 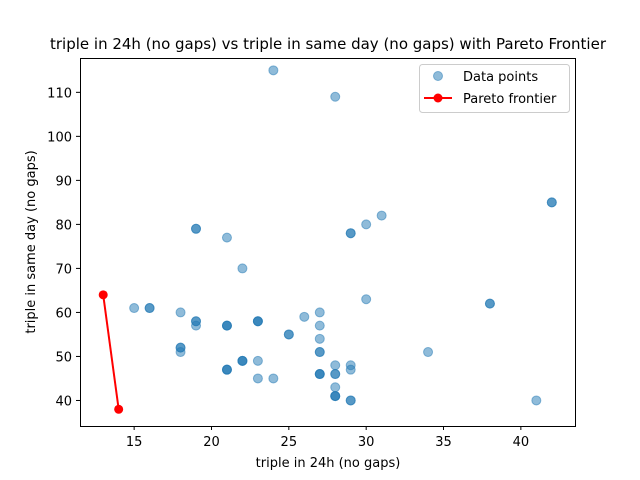 I want to click on x-tick-label: 15, so click(x=134, y=442).